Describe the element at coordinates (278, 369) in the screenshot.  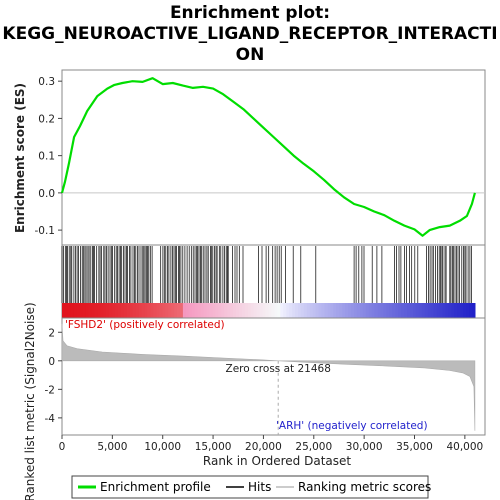
I see `zero-cross-label: Zero cross at 21468` at that location.